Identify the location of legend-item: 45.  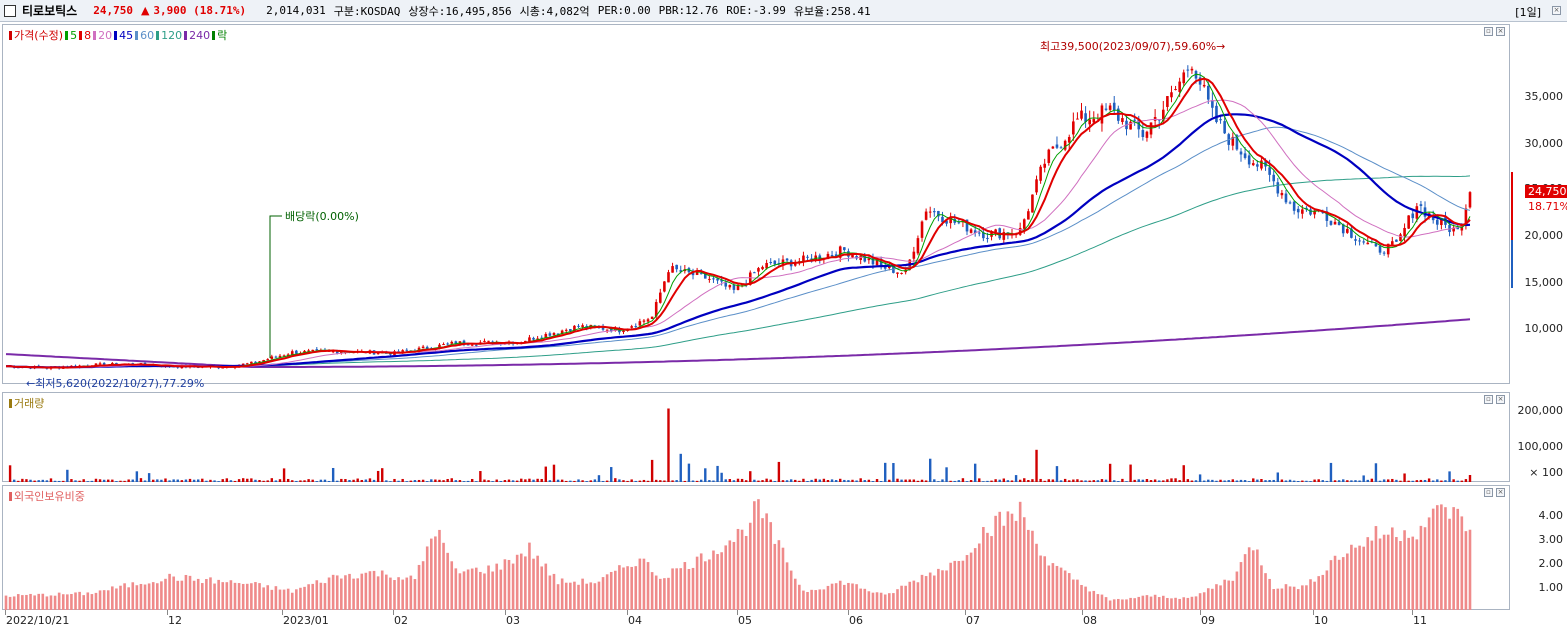
(126, 35).